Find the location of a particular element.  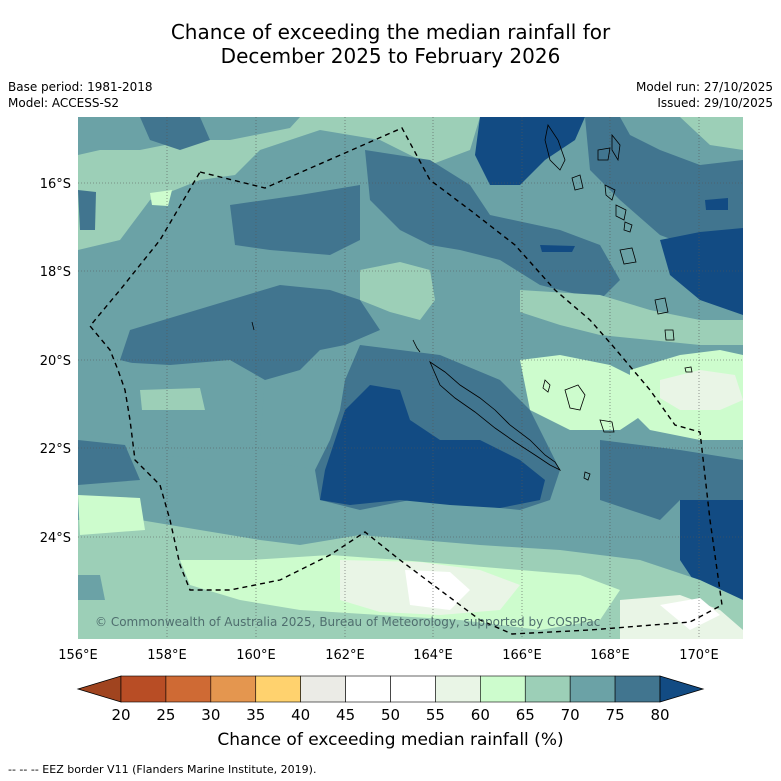

lat-labels: 16°S 18°S 20°S 22°S 24°S is located at coordinates (55, 361).